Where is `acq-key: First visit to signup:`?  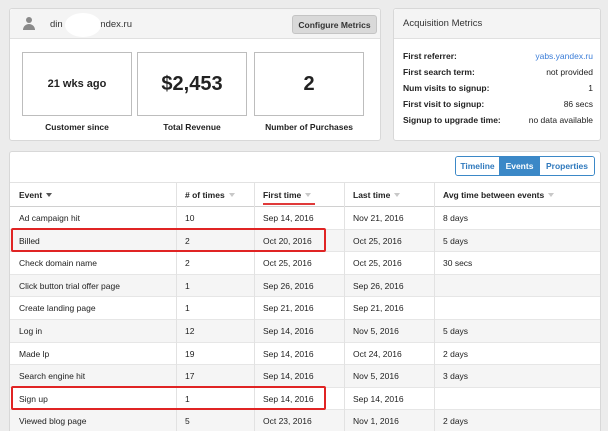
acq-key: First visit to signup: is located at coordinates (444, 104).